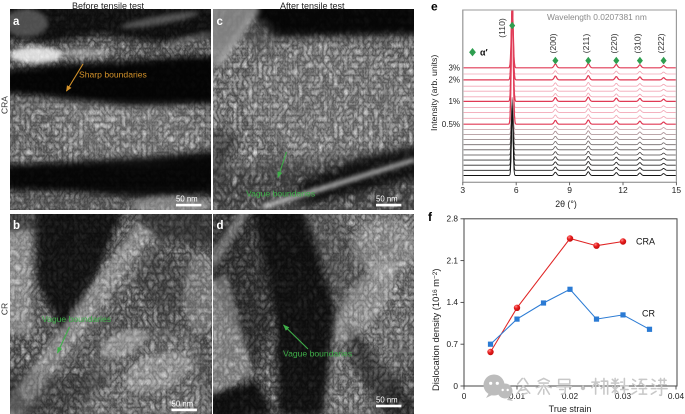 The image size is (685, 414). I want to click on svg-text: 3%, so click(454, 67).